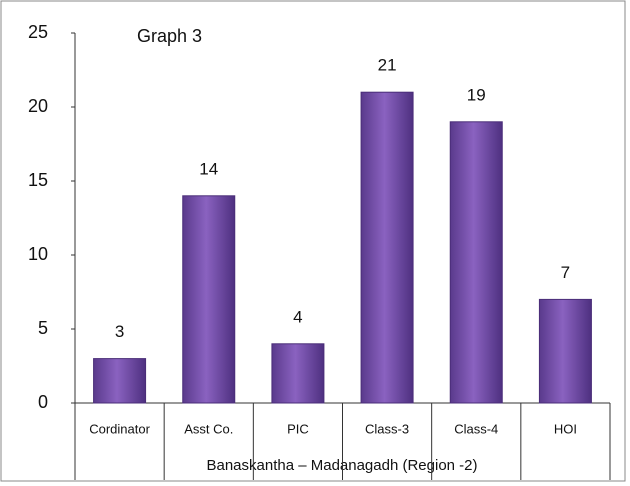  I want to click on y-tick-label: 15, so click(38, 180).